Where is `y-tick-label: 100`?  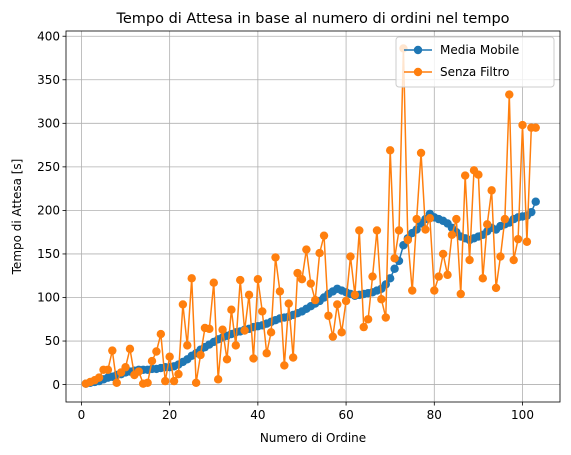 y-tick-label: 100 is located at coordinates (48, 298).